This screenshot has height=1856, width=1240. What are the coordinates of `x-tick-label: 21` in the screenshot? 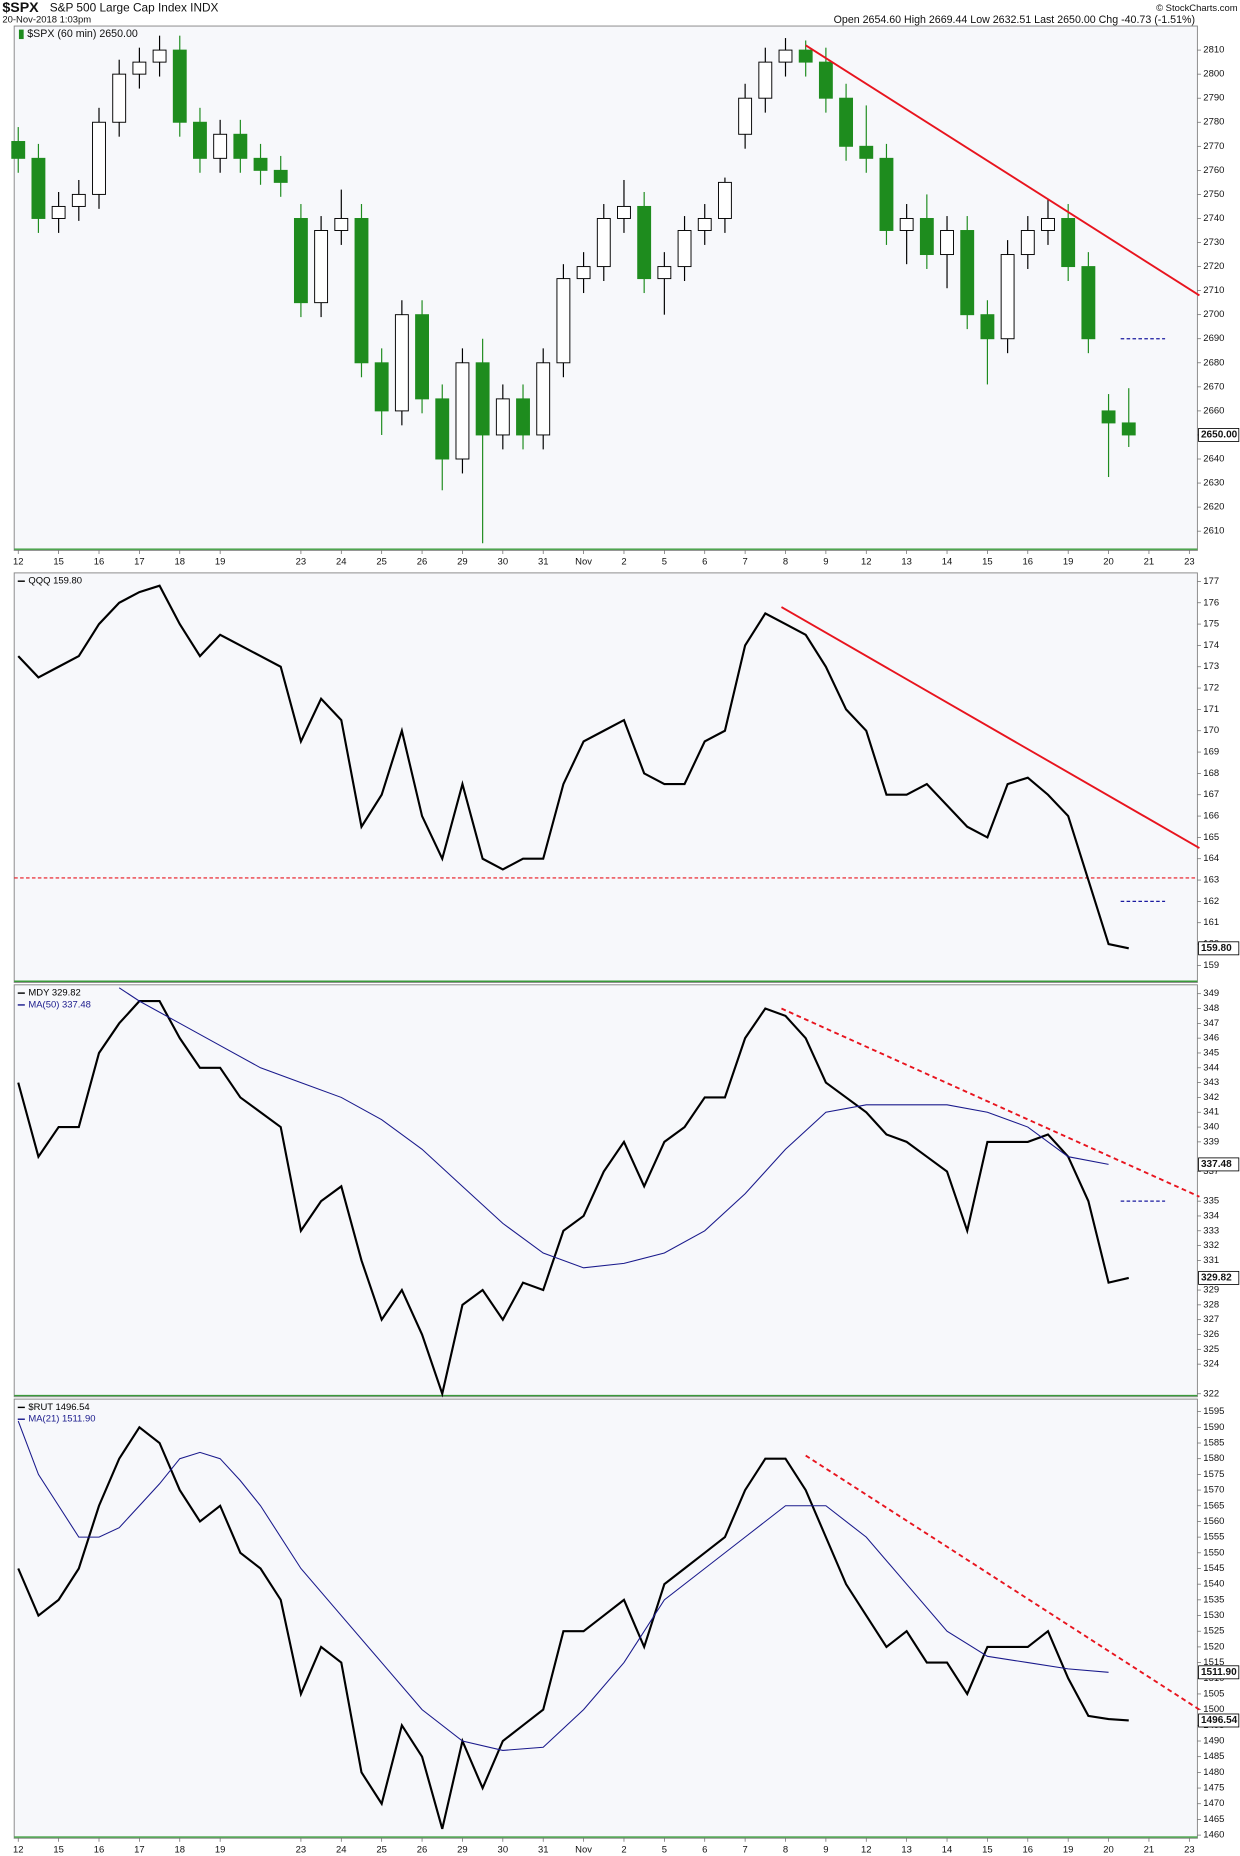 It's located at (1149, 1850).